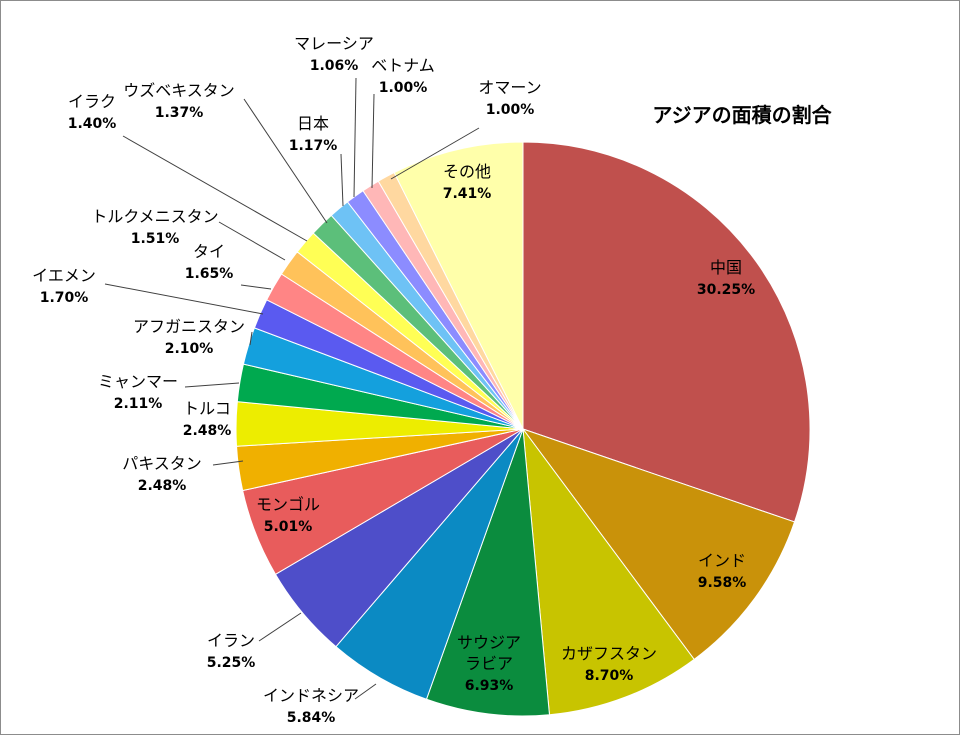 The image size is (960, 735). Describe the element at coordinates (189, 326) in the screenshot. I see `slice-label-name: アフガニスタン` at that location.